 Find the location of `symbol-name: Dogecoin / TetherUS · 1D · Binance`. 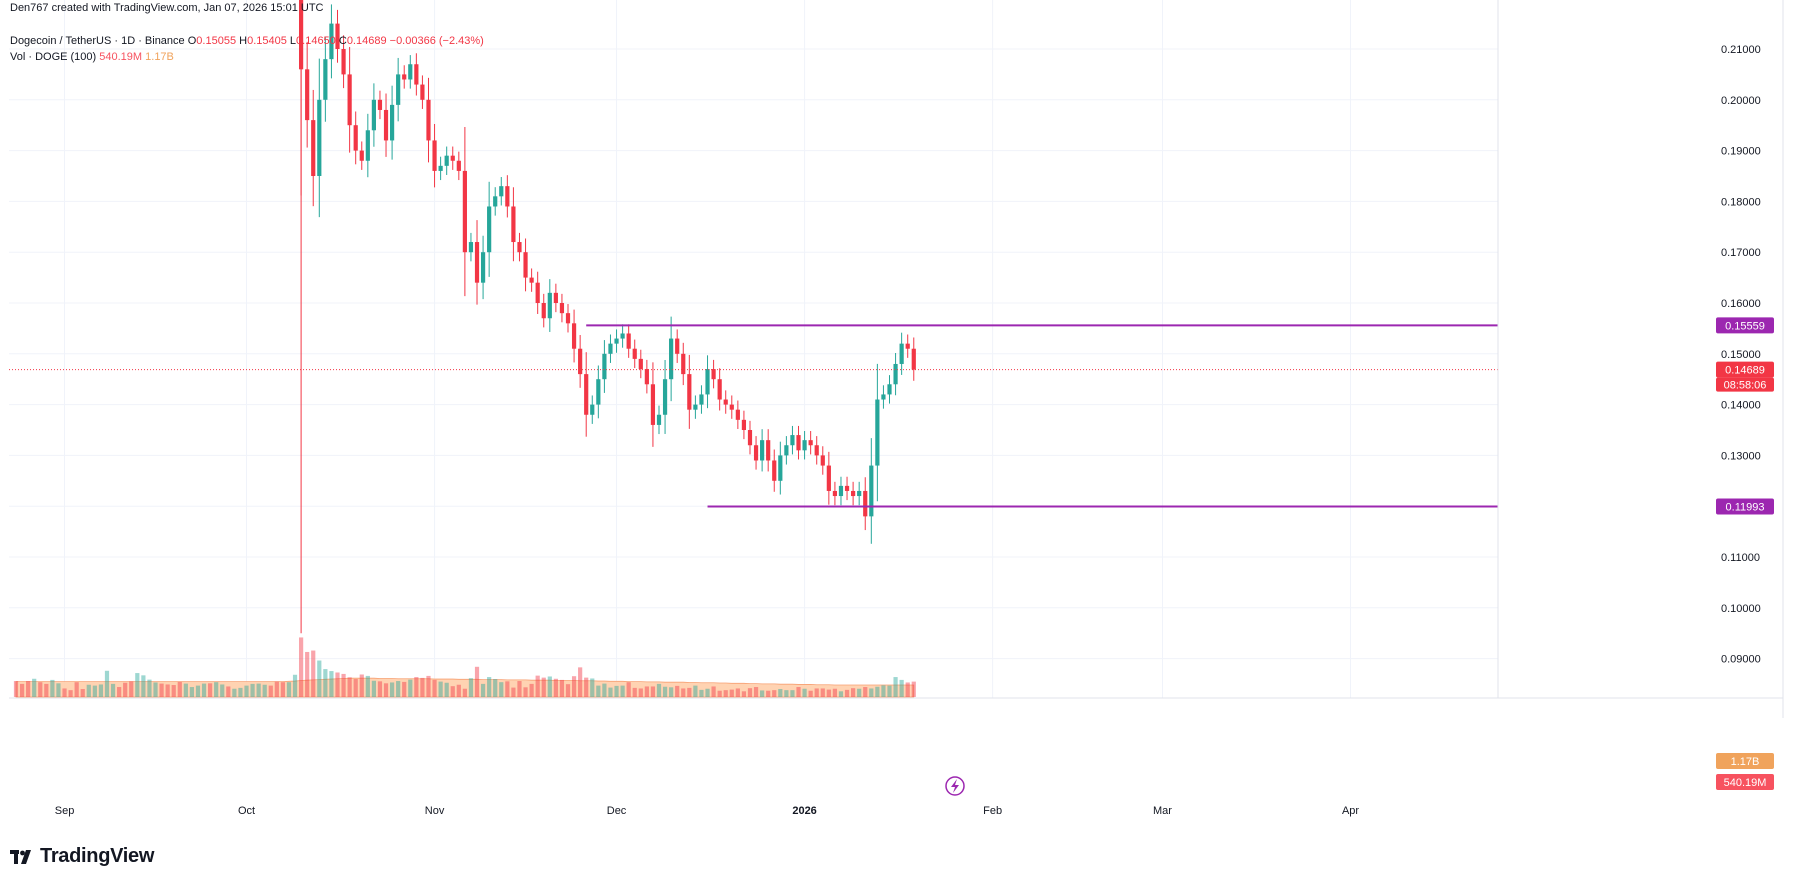

symbol-name: Dogecoin / TetherUS · 1D · Binance is located at coordinates (97, 41).